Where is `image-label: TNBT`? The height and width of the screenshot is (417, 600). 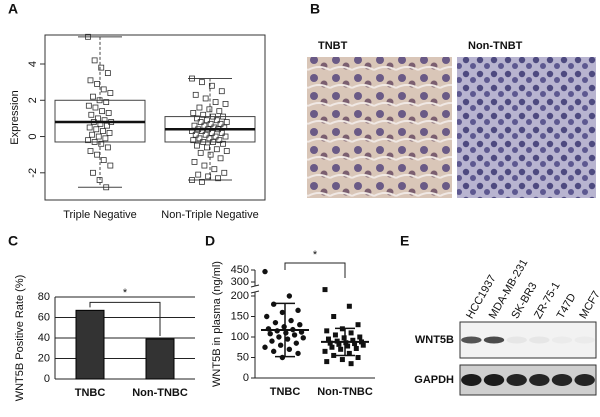
image-label: TNBT is located at coordinates (333, 46).